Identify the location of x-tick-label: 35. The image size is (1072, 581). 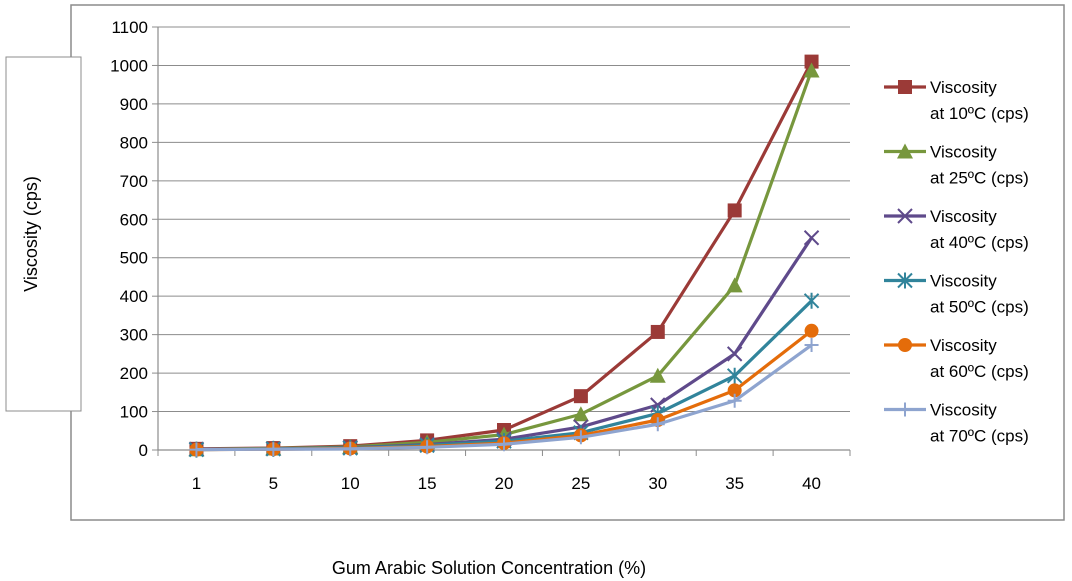
(734, 483).